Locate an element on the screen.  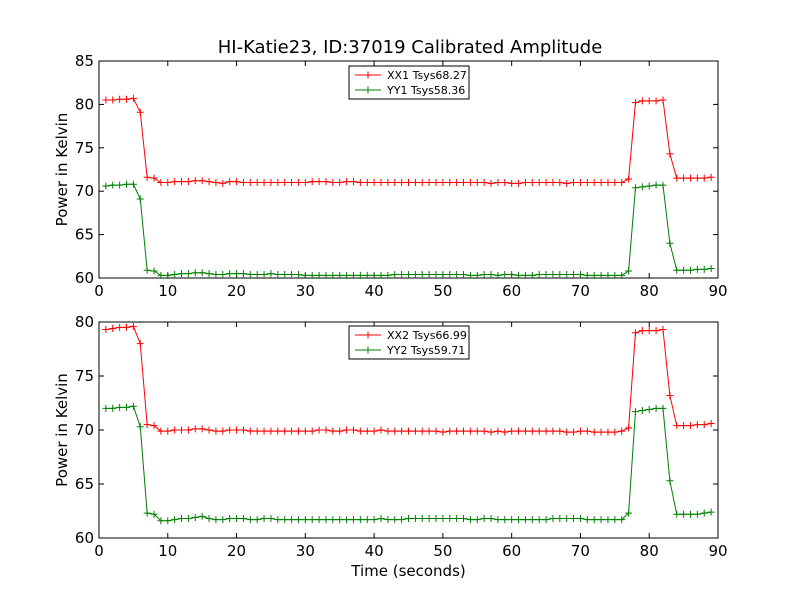
x-tick-label: 30 is located at coordinates (305, 291).